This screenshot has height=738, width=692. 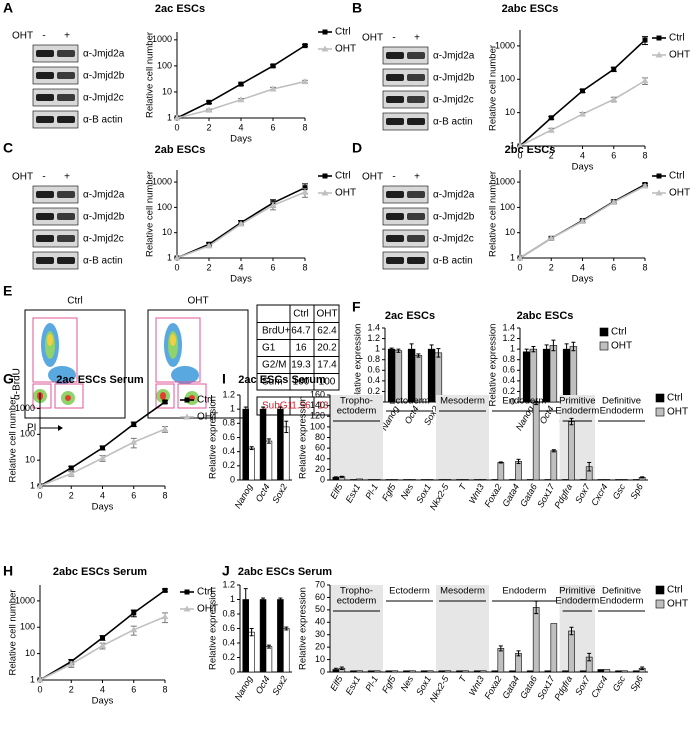 I want to click on flow-arrow-head, so click(x=60, y=428).